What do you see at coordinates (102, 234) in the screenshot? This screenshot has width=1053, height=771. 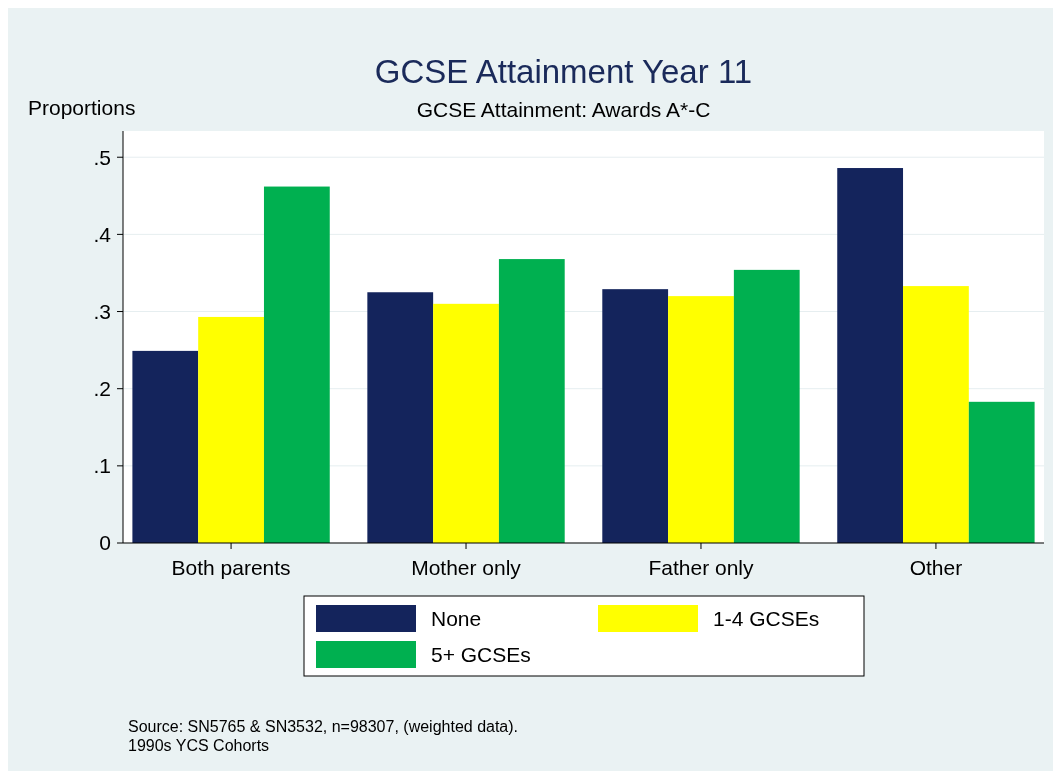 I see `y-tick-label: .4` at bounding box center [102, 234].